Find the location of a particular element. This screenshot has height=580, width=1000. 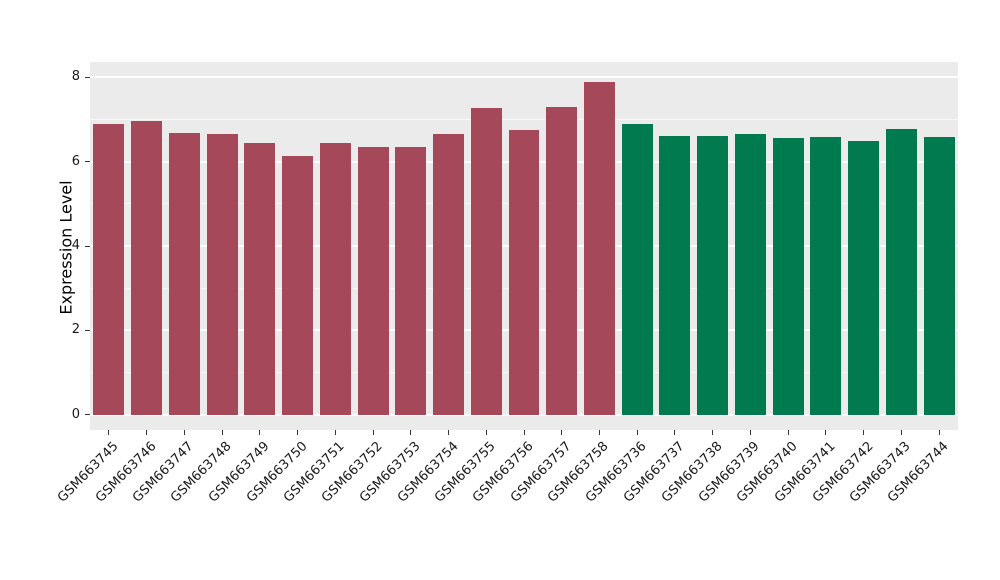

y-tick-label: 4 is located at coordinates (75, 245).